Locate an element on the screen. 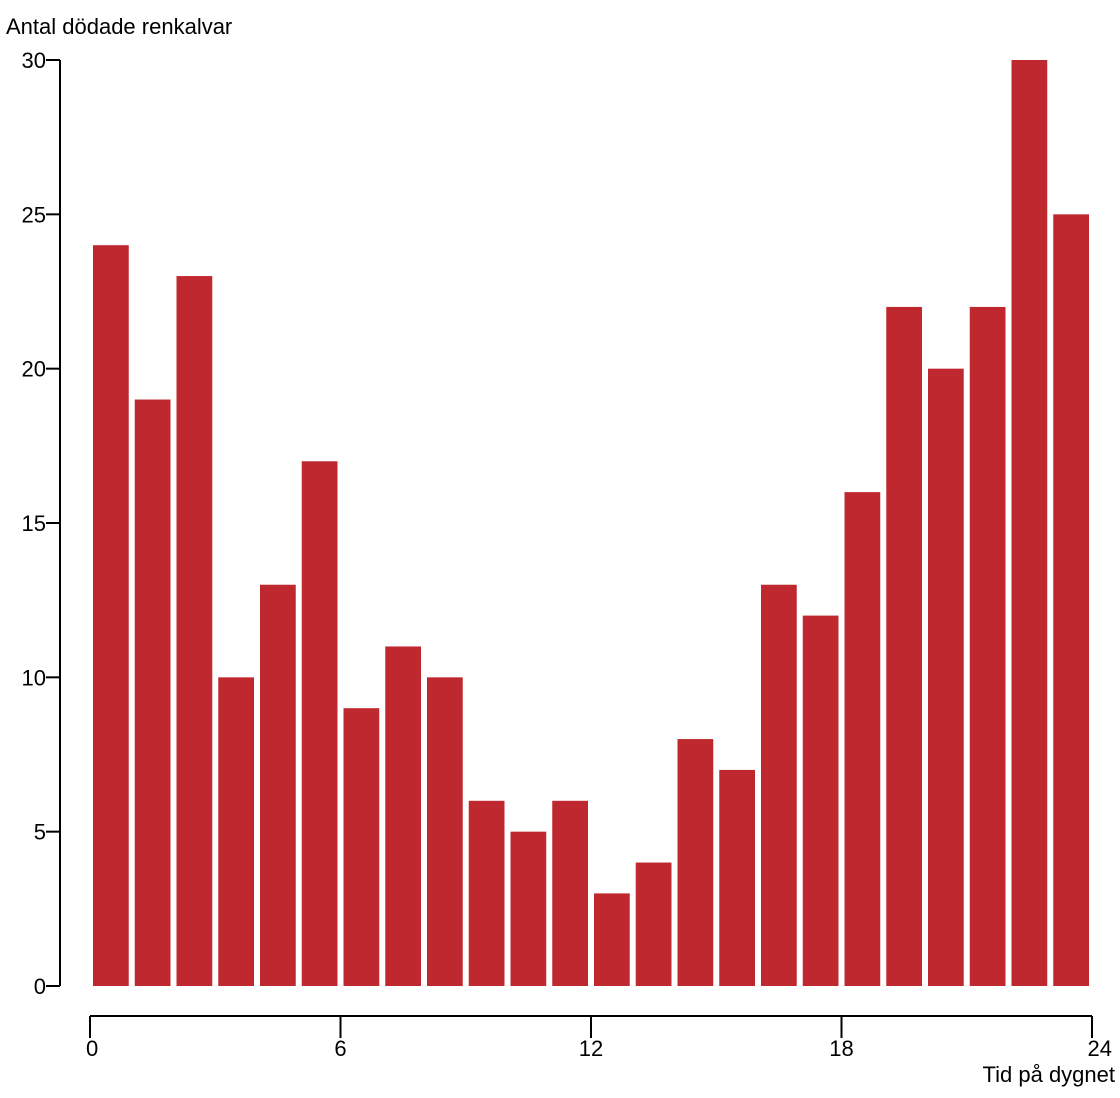  y-tick-label: 0 is located at coordinates (40, 986).